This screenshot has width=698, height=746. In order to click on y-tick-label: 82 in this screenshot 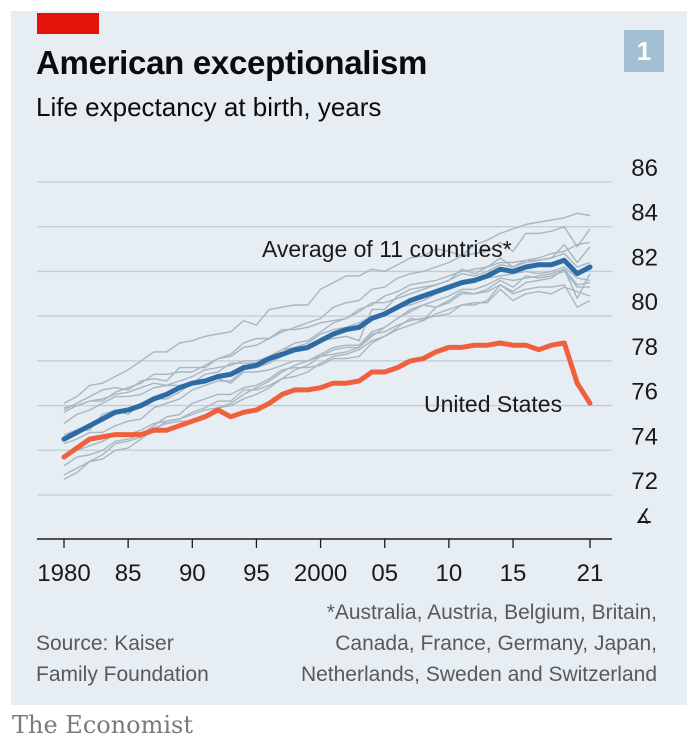, I will do `click(644, 257)`.